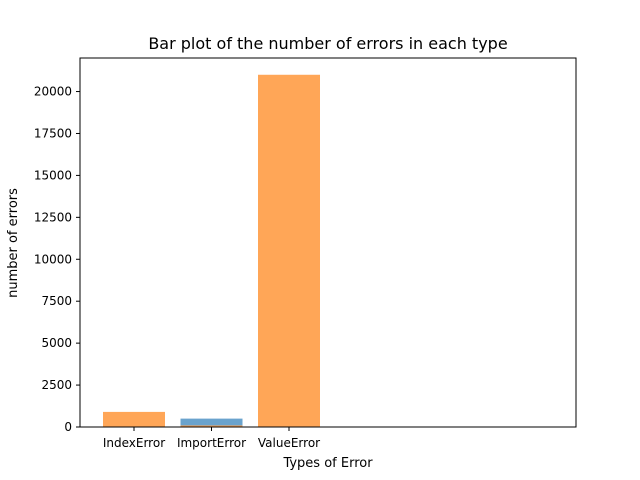 This screenshot has height=480, width=640. I want to click on x-axis-ticks: IndexError ImportError ValueError, so click(211, 438).